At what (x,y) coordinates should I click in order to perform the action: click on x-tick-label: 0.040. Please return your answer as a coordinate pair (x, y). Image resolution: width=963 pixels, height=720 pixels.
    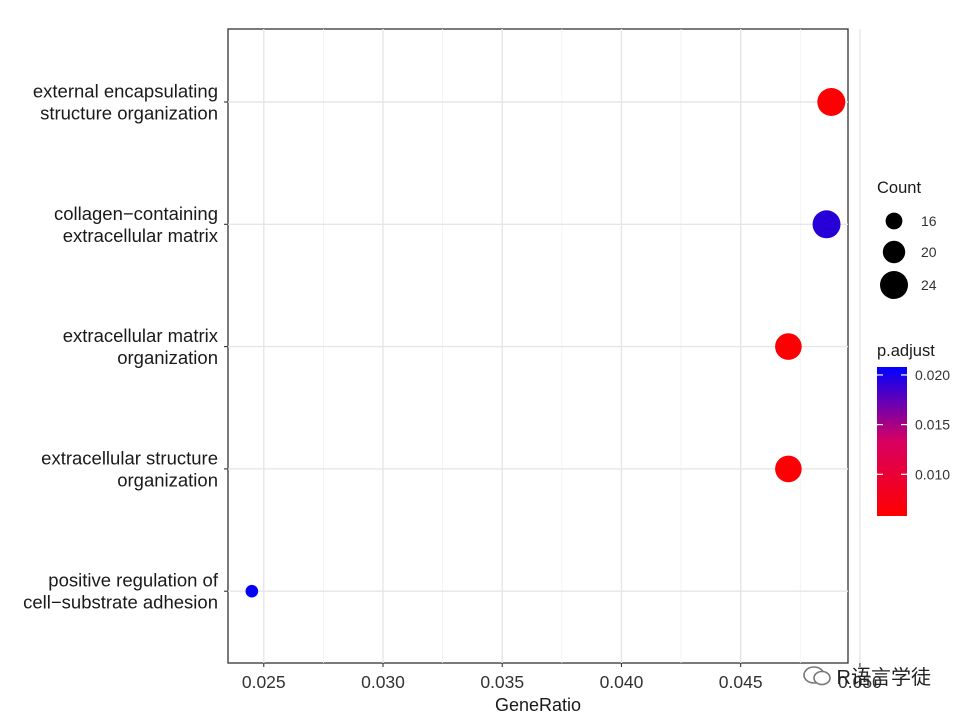
    Looking at the image, I should click on (622, 682).